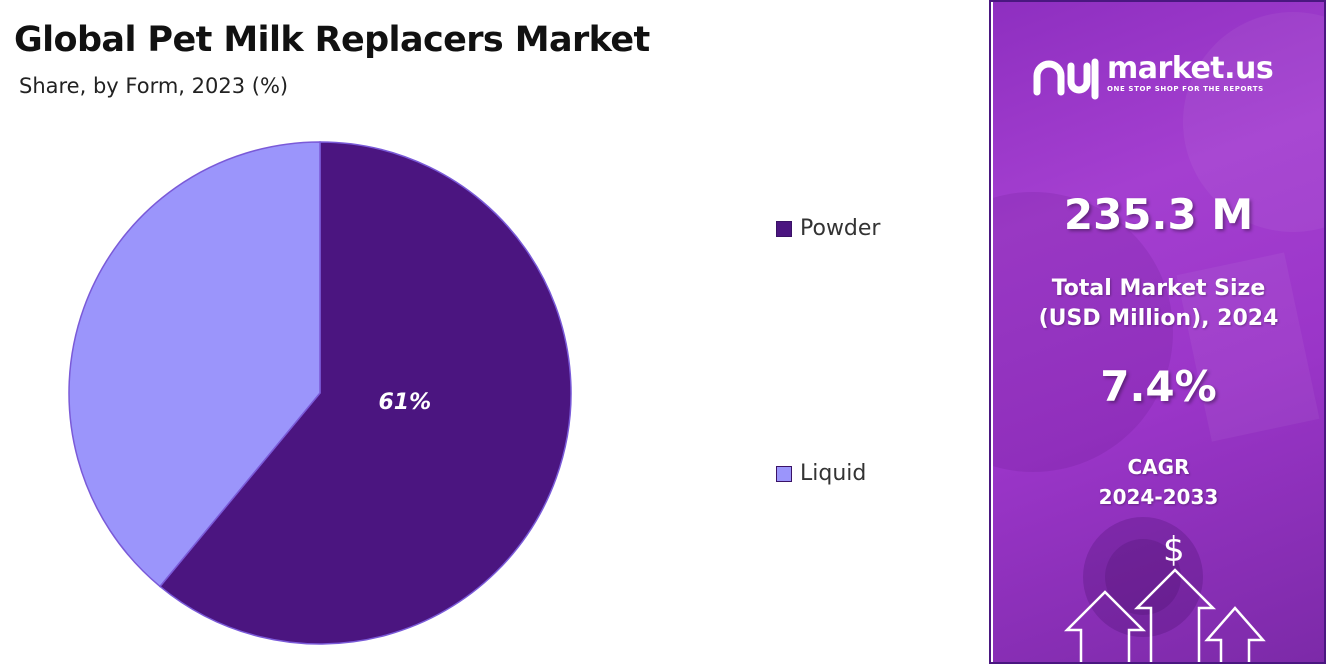 The image size is (1326, 664). I want to click on brand-tagline: ONE STOP SHOP FOR THE REPORTS, so click(1185, 89).